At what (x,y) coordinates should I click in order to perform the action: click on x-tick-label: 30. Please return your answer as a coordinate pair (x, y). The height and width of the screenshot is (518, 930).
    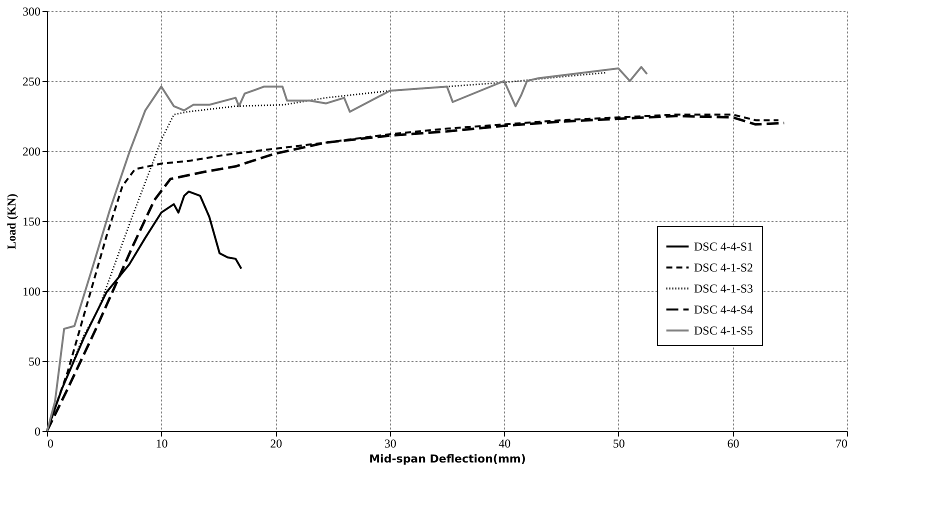
    Looking at the image, I should click on (390, 443).